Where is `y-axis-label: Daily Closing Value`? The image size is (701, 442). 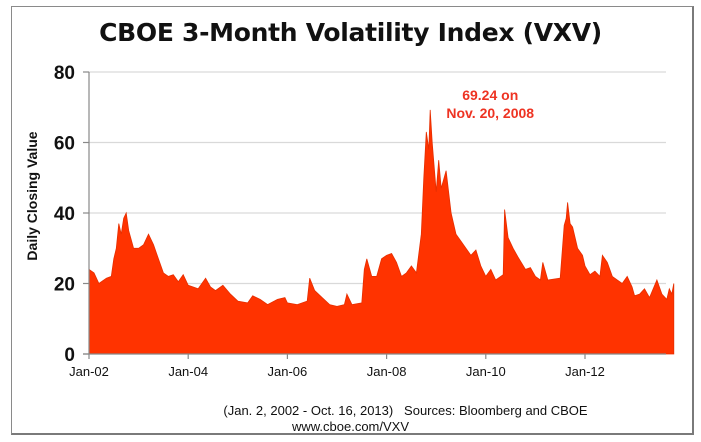 y-axis-label: Daily Closing Value is located at coordinates (32, 195).